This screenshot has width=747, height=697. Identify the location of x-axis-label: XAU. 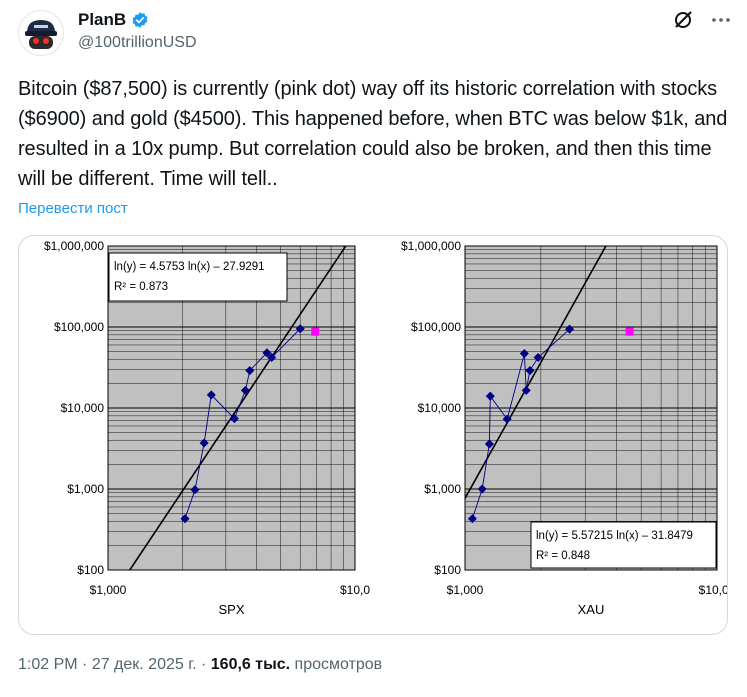
(591, 609).